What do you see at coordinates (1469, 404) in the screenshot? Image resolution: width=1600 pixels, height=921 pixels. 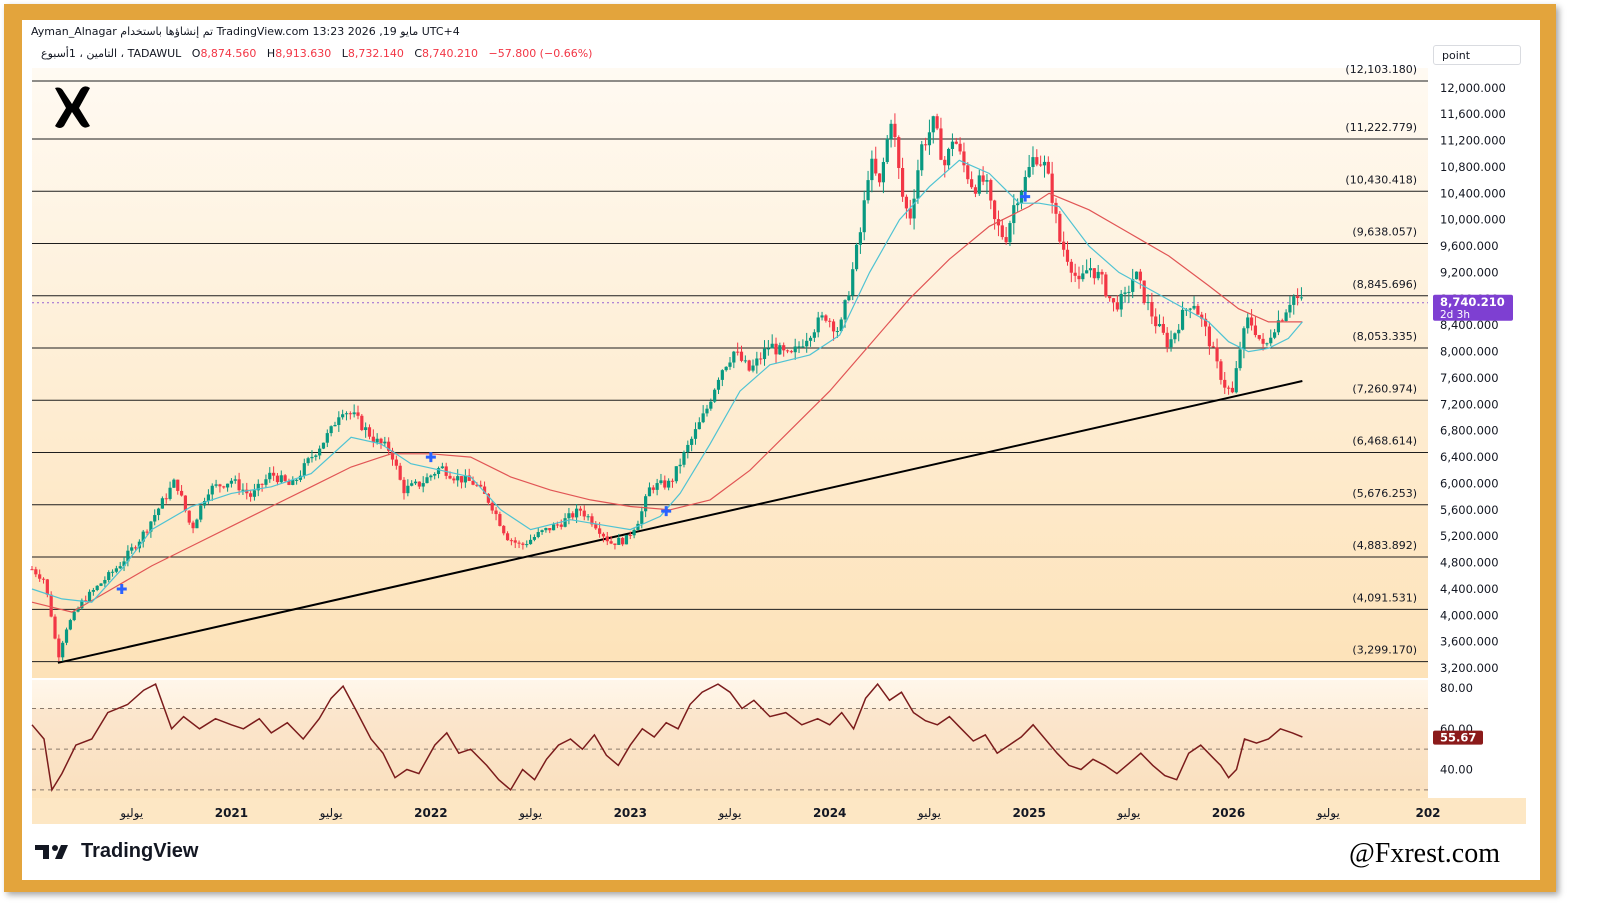 I see `price-axis-label: 7,200.000` at bounding box center [1469, 404].